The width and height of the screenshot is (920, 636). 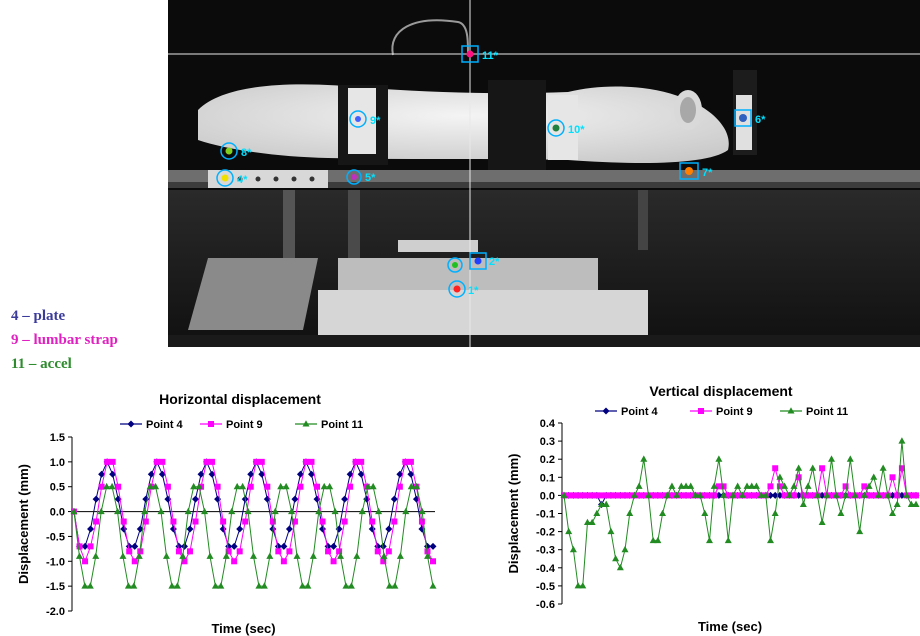 I want to click on y-tick-label: -0.4, so click(x=546, y=569).